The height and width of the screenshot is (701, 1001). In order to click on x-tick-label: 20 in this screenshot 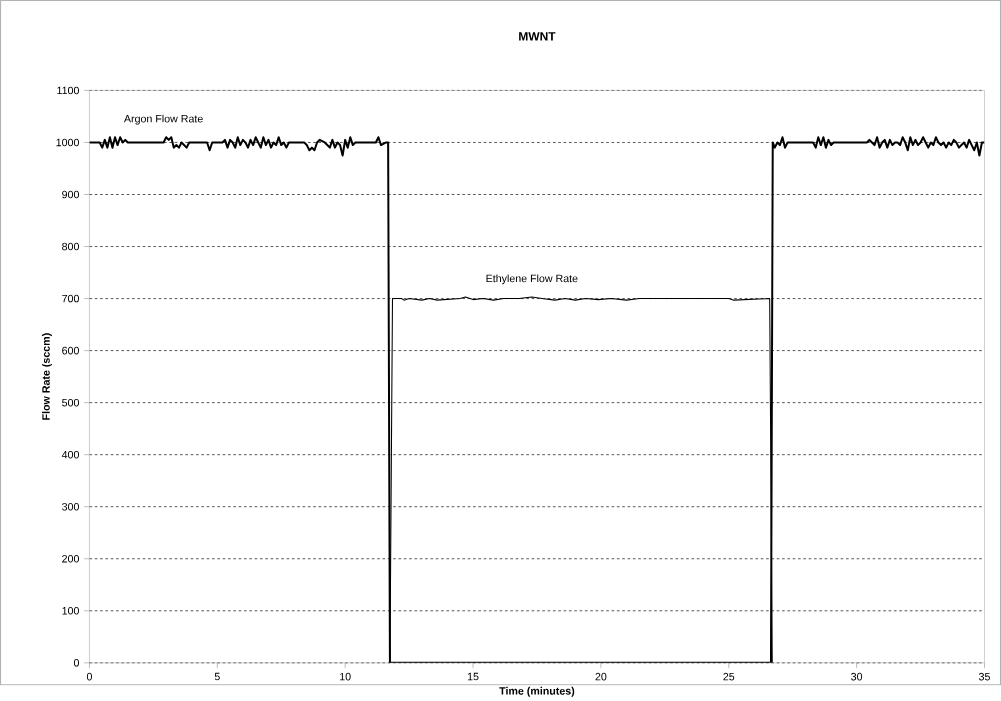, I will do `click(601, 676)`.